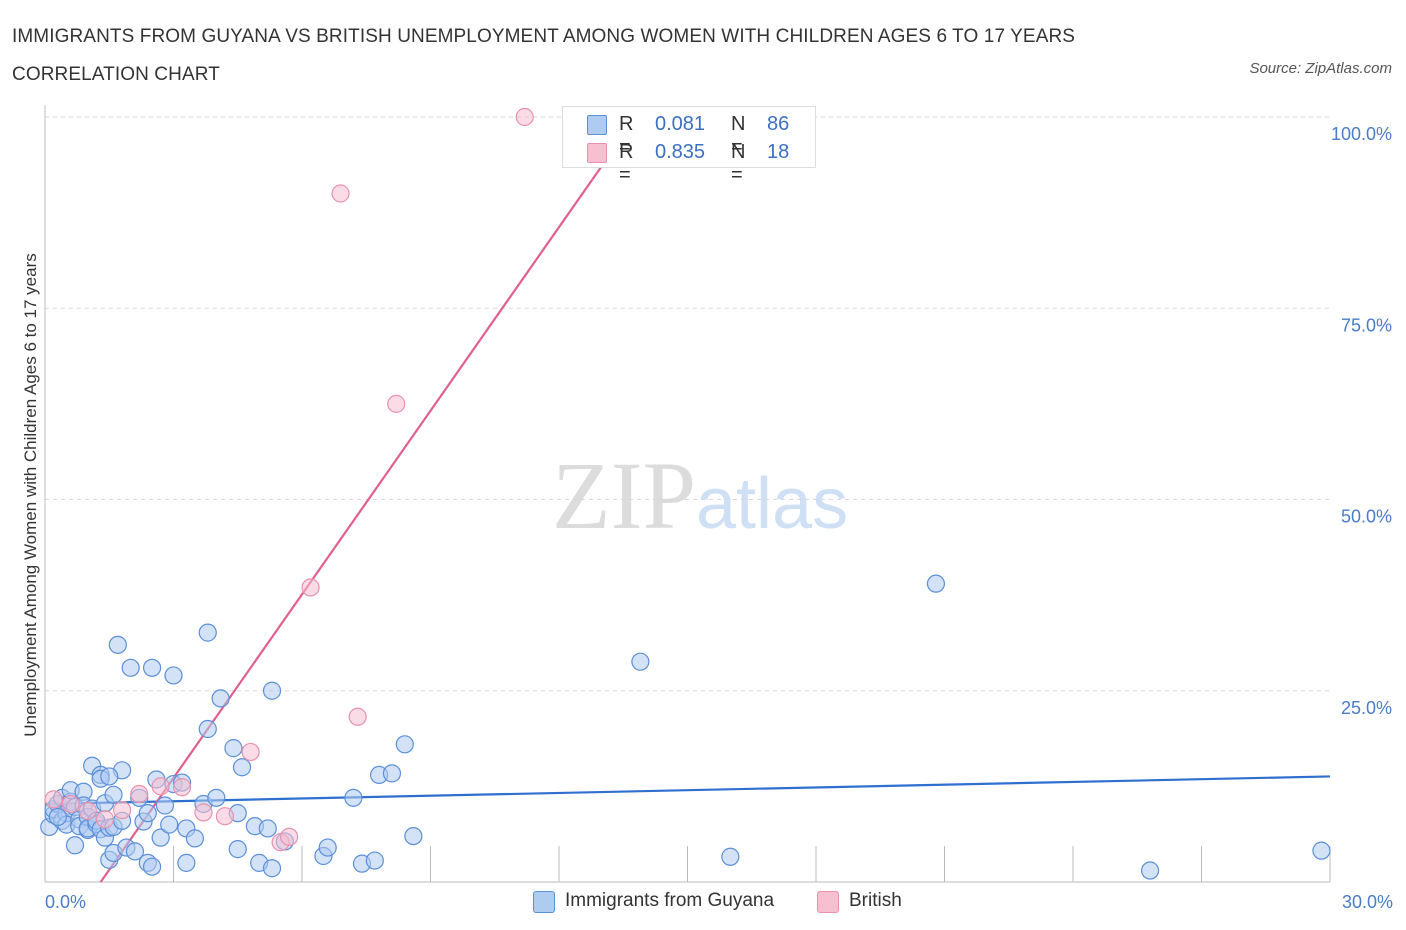  Describe the element at coordinates (778, 124) in the screenshot. I see `legend-n-value: 86` at that location.